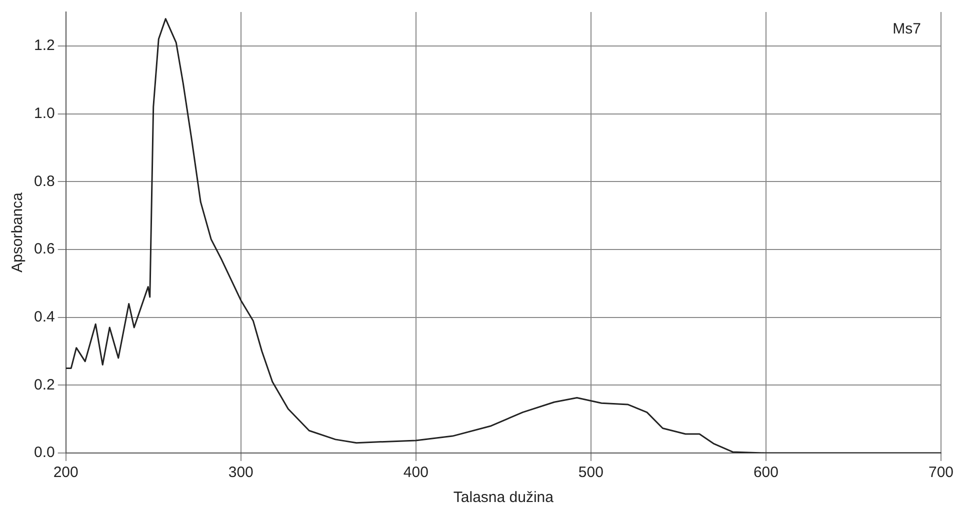 The width and height of the screenshot is (966, 516). Describe the element at coordinates (44, 181) in the screenshot. I see `y-tick-label: 0.8` at that location.